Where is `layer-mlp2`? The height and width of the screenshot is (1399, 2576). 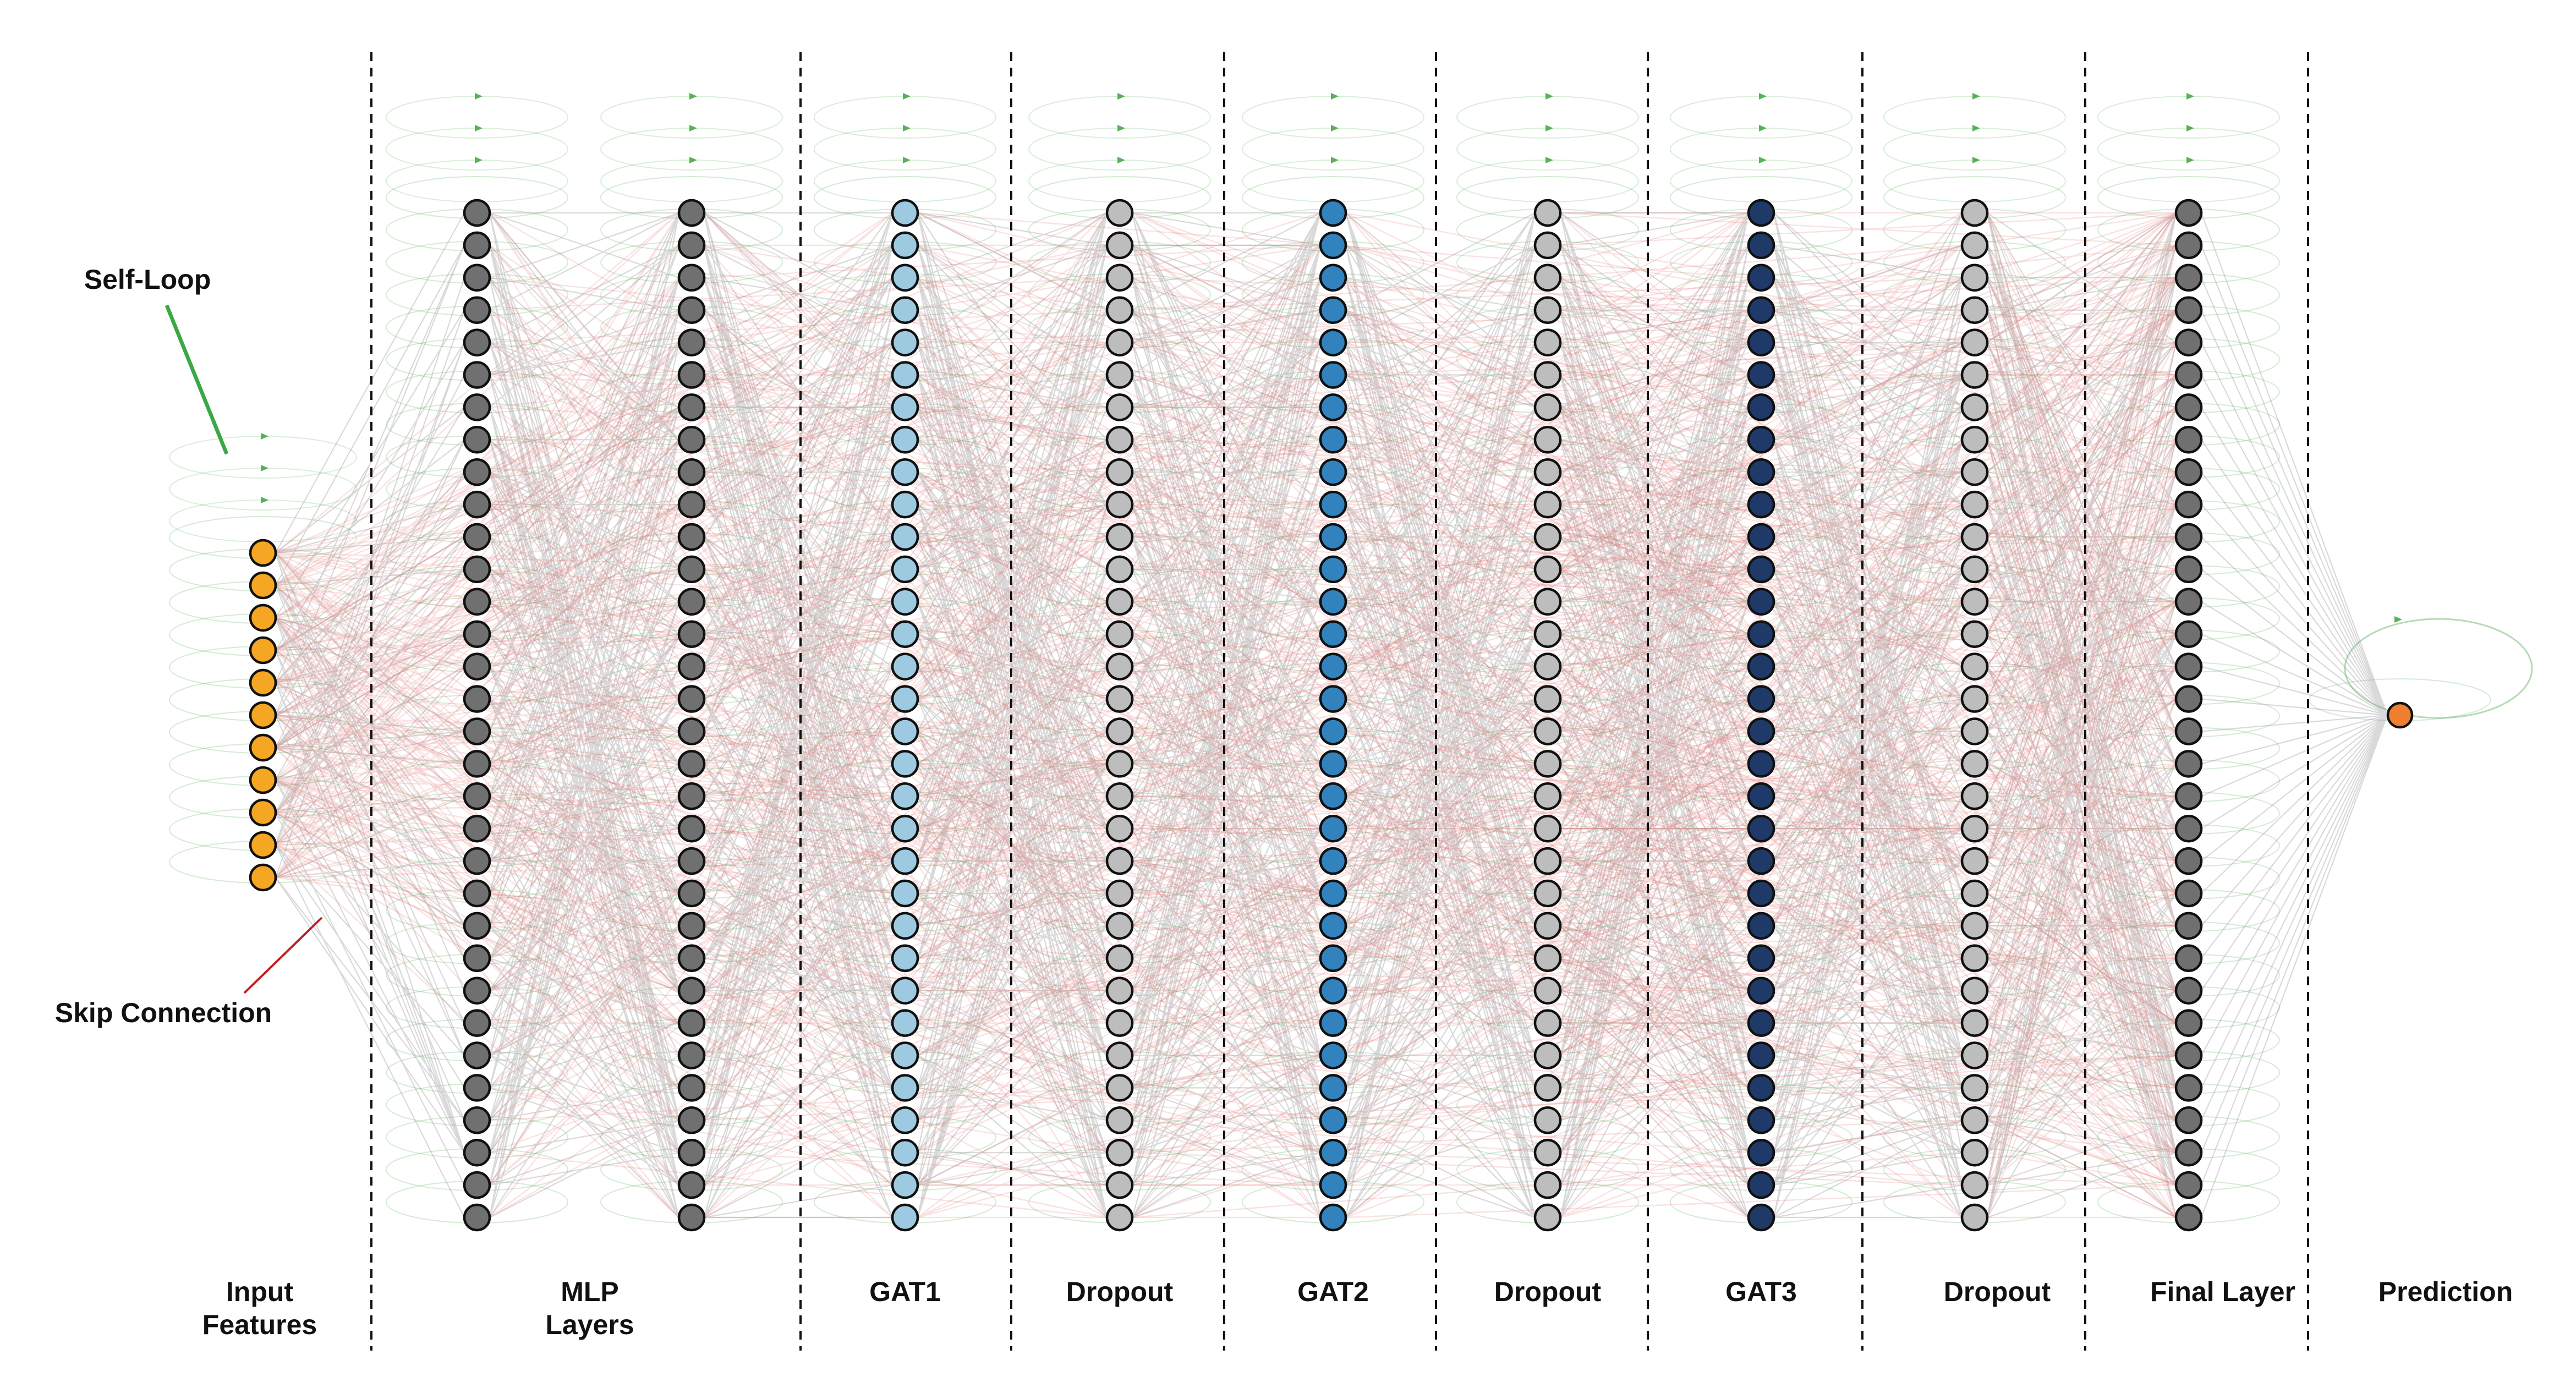 layer-mlp2 is located at coordinates (692, 716).